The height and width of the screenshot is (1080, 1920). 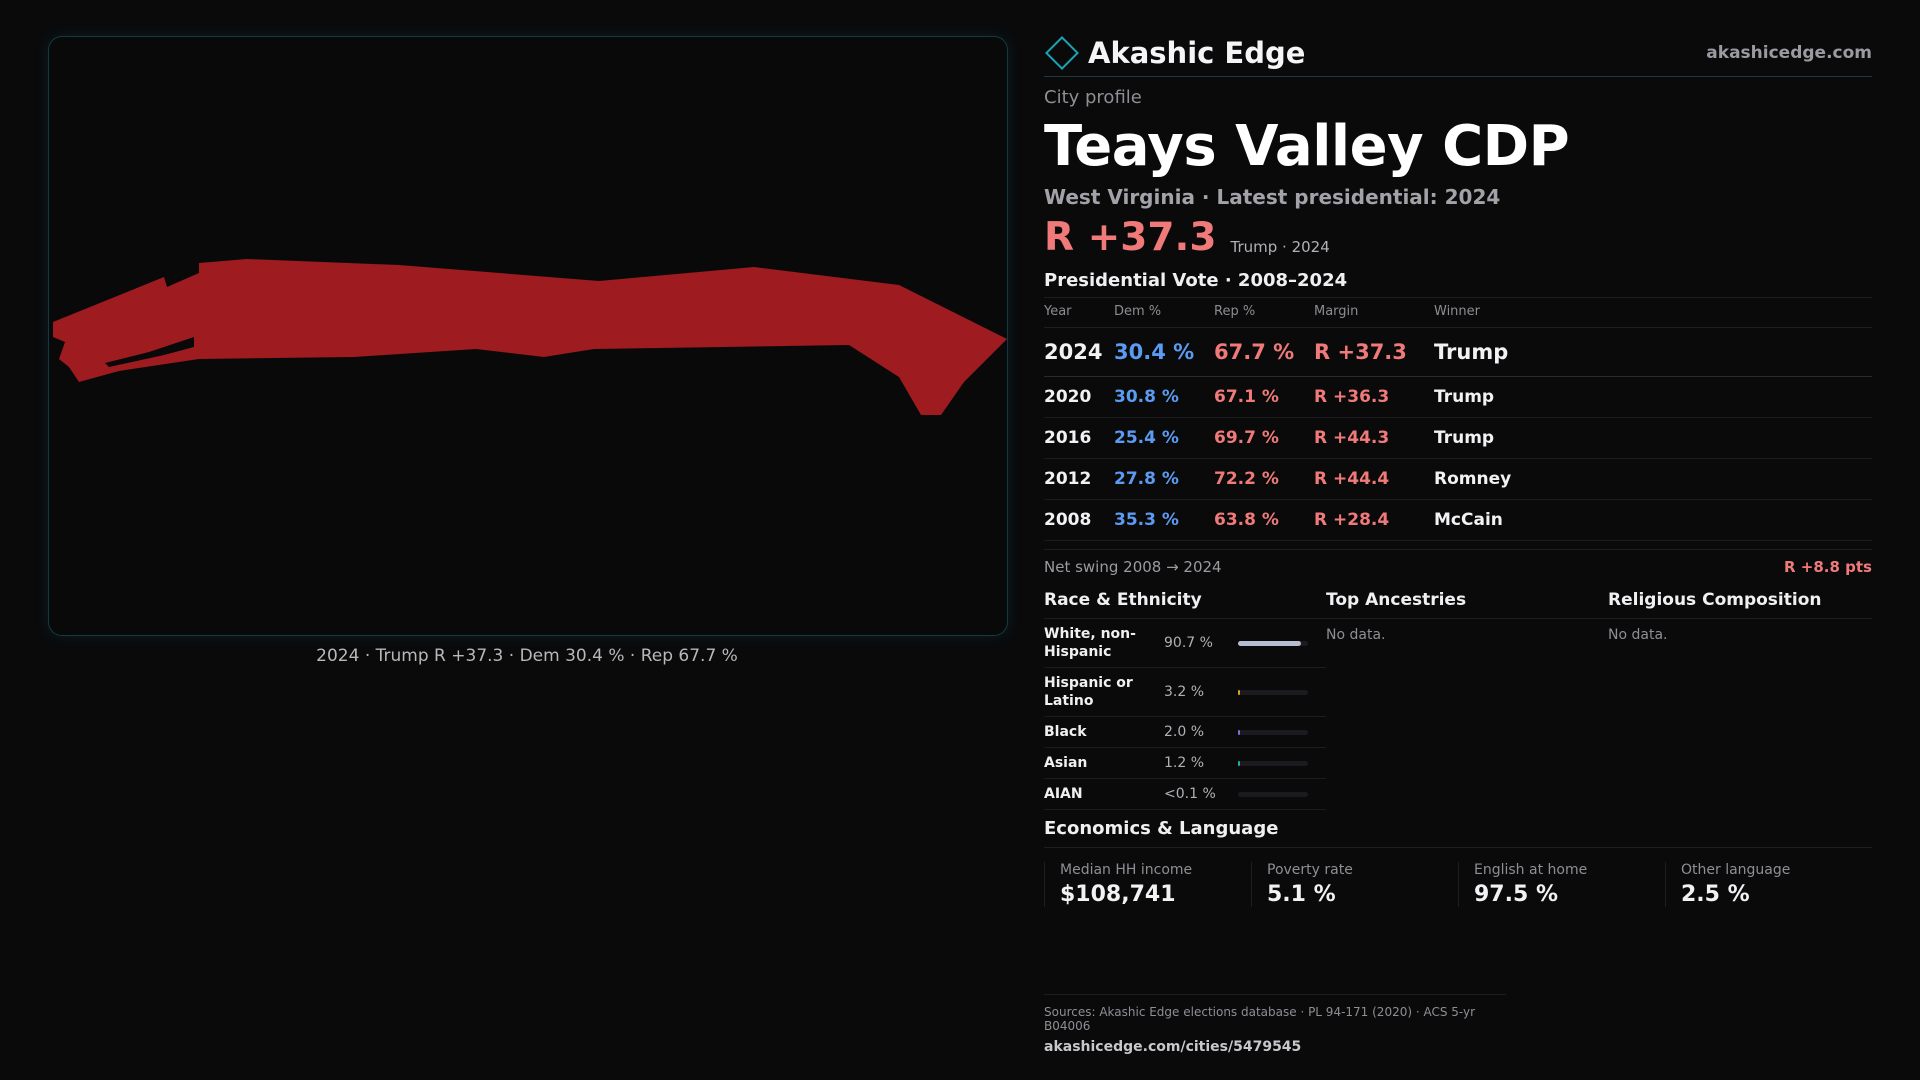 What do you see at coordinates (1354, 884) in the screenshot?
I see `stat-poverty-rate: Poverty rate 5.1 %` at bounding box center [1354, 884].